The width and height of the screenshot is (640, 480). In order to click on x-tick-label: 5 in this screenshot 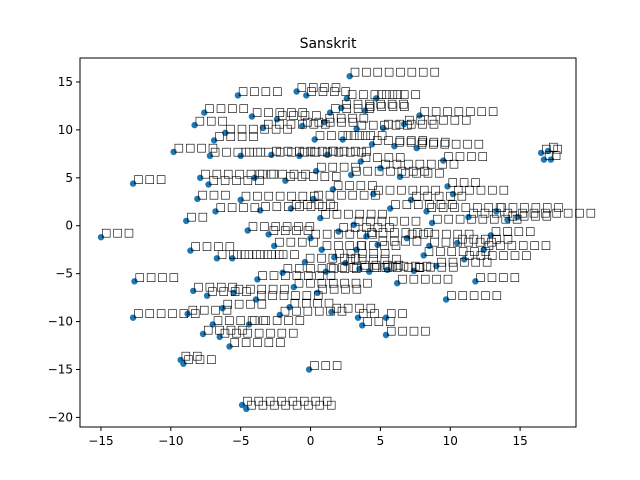, I will do `click(381, 441)`.